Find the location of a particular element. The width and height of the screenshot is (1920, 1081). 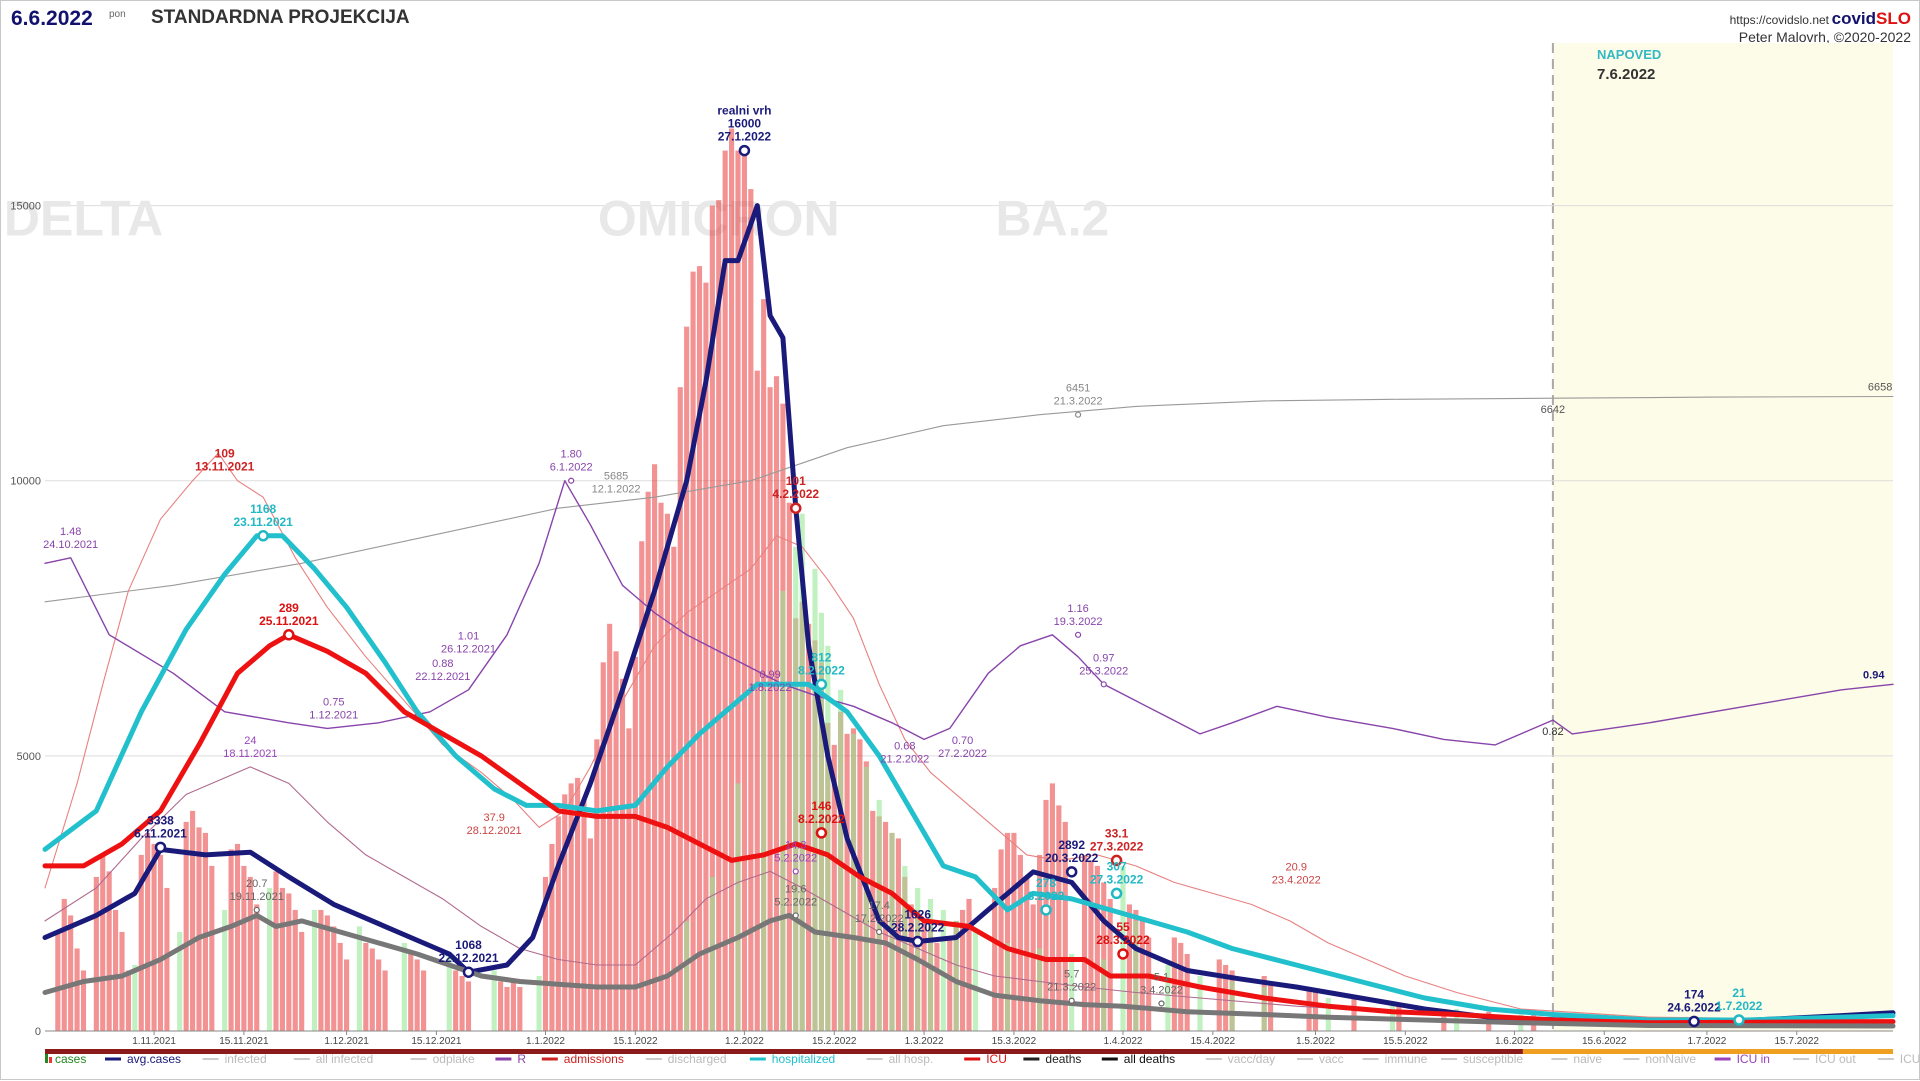

legend-item-naive: naive is located at coordinates (1576, 1059).